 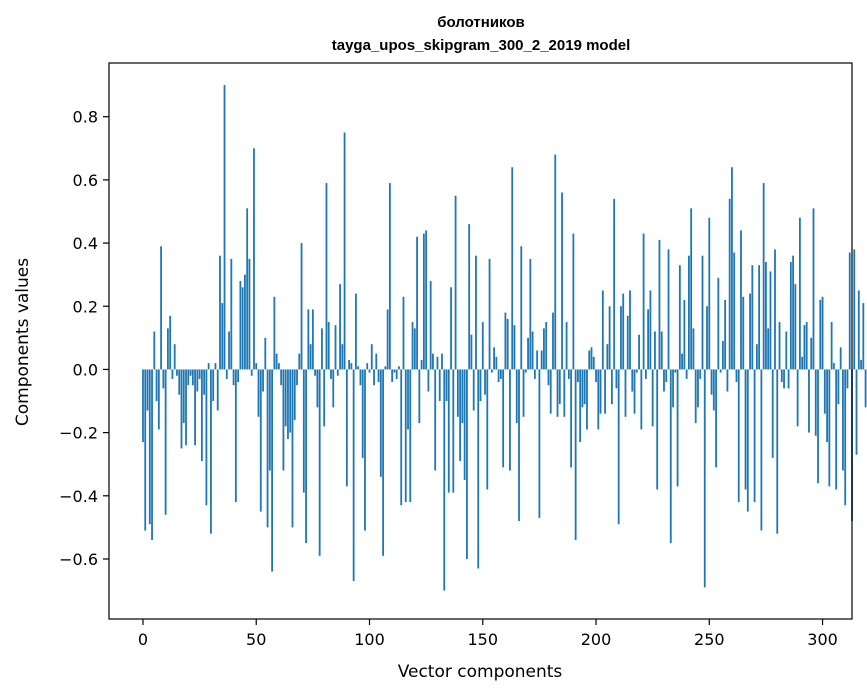 What do you see at coordinates (78, 496) in the screenshot?
I see `y-tick-label: −0.4` at bounding box center [78, 496].